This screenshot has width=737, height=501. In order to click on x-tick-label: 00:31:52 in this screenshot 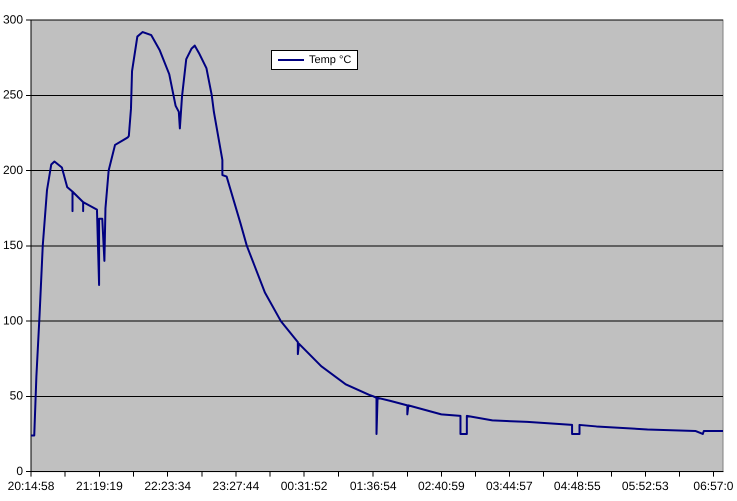, I will do `click(304, 486)`.